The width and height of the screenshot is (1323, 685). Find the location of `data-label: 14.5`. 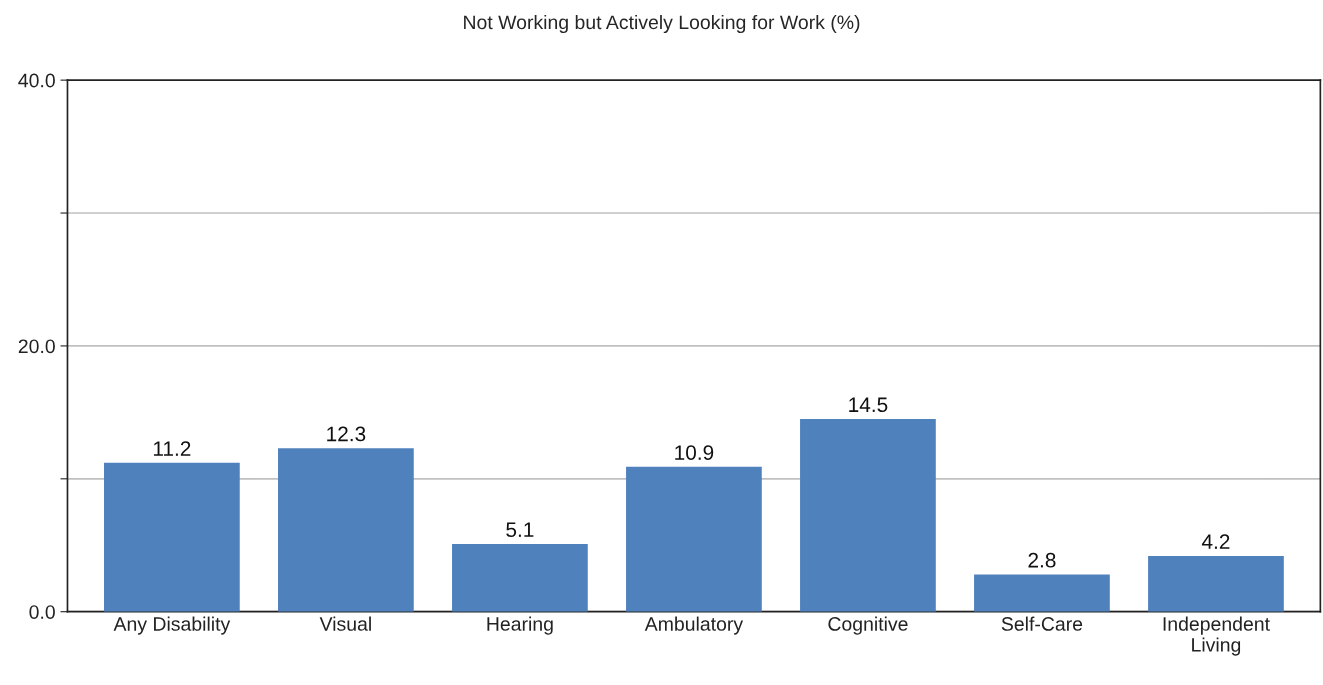

data-label: 14.5 is located at coordinates (868, 405).